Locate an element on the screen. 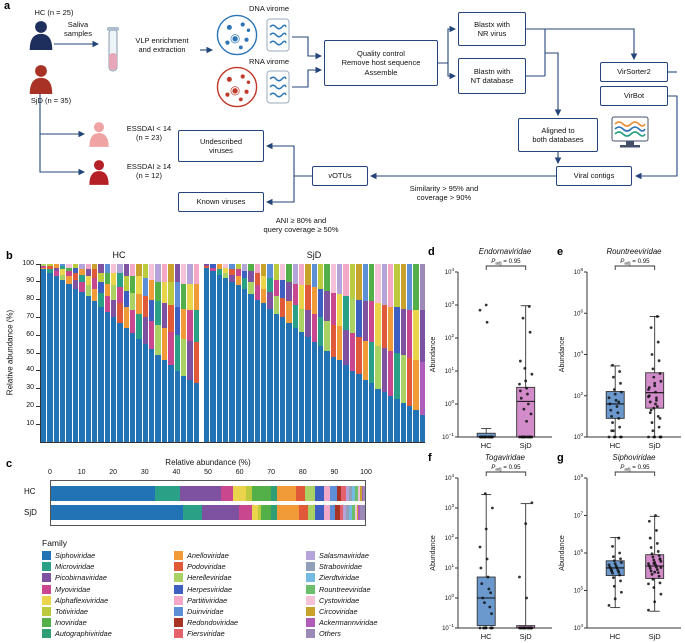 This screenshot has width=685, height=643. legend-family-name: Cystoviridae is located at coordinates (339, 600).